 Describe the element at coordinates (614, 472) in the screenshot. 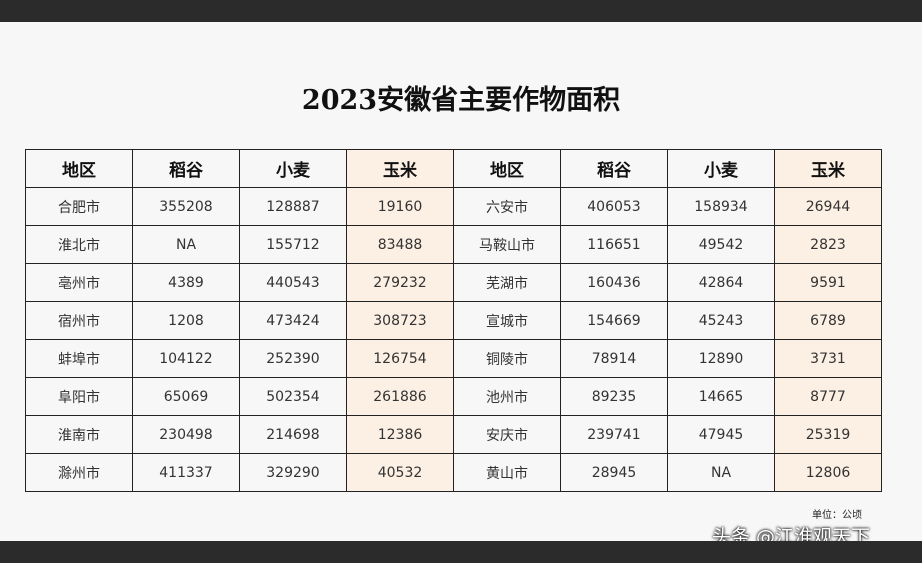

I see `area-cell: 28945` at that location.